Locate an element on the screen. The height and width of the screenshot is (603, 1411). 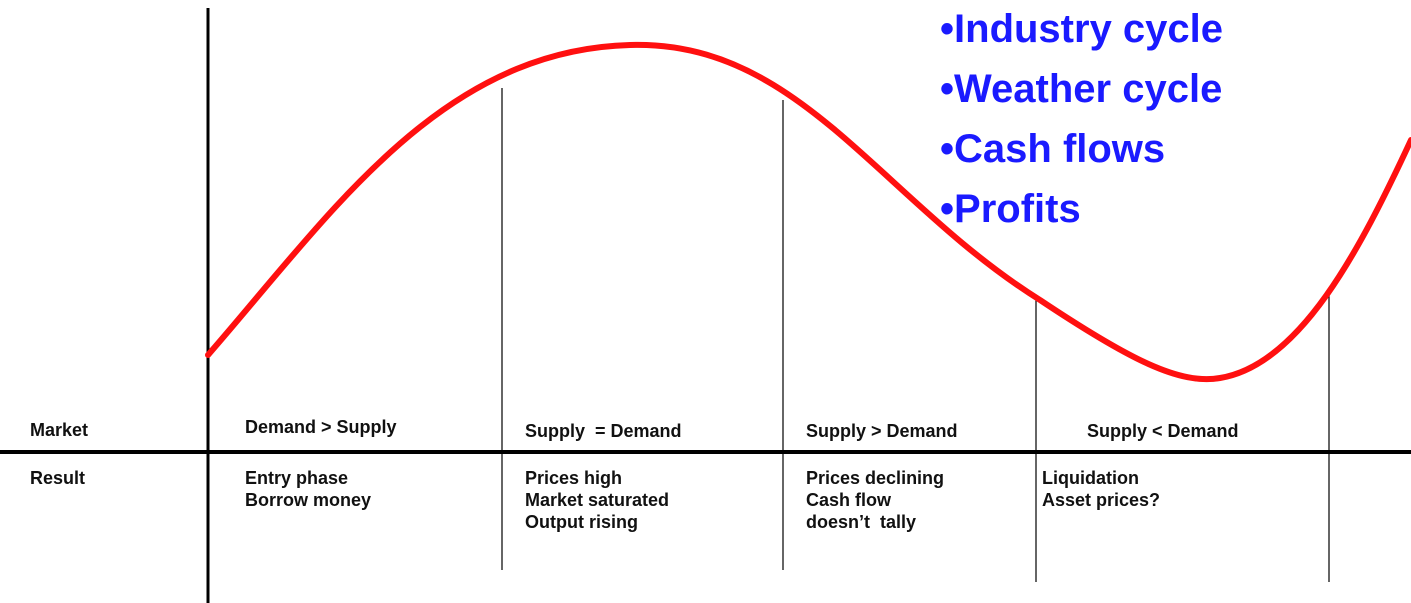
row-label: Market is located at coordinates (59, 430).